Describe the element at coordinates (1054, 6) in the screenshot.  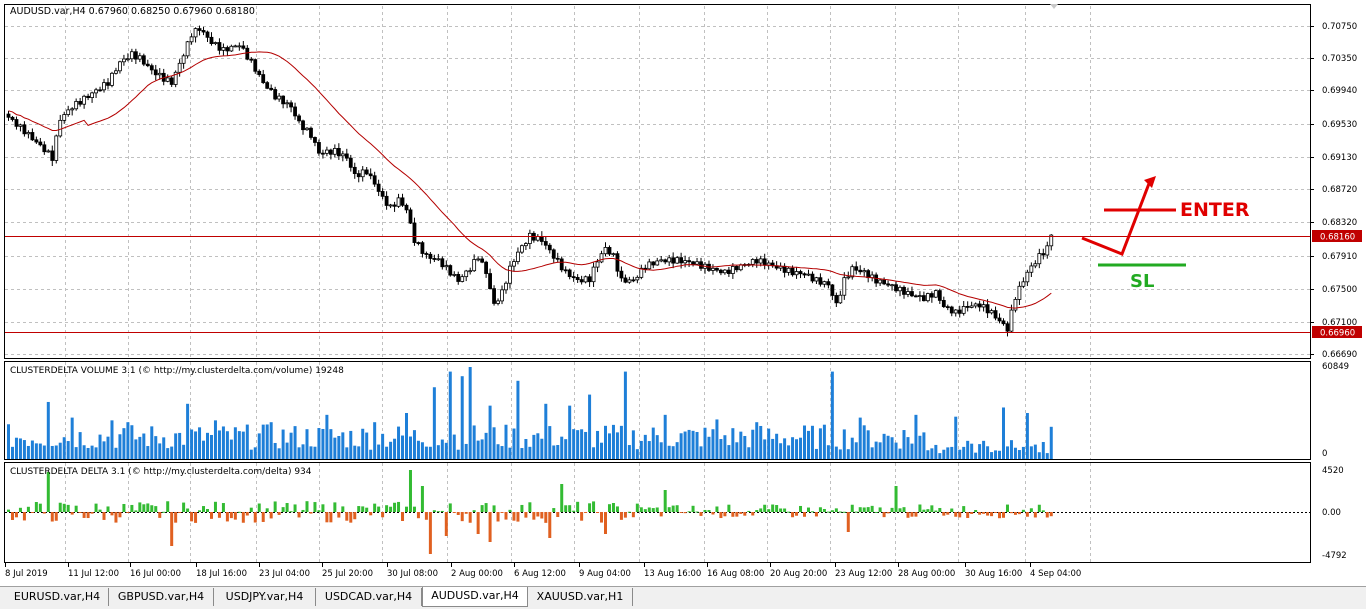
I see `chart-shift-marker-icon` at that location.